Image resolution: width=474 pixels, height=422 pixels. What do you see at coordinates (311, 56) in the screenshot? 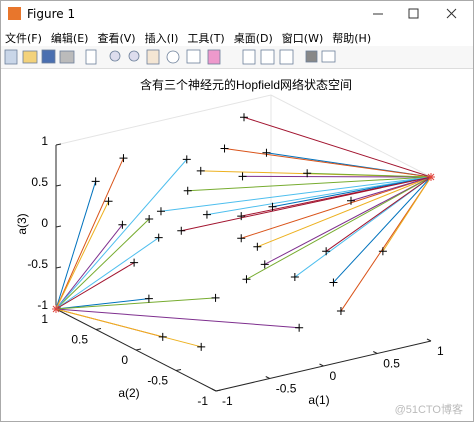
I see `tool-hide` at bounding box center [311, 56].